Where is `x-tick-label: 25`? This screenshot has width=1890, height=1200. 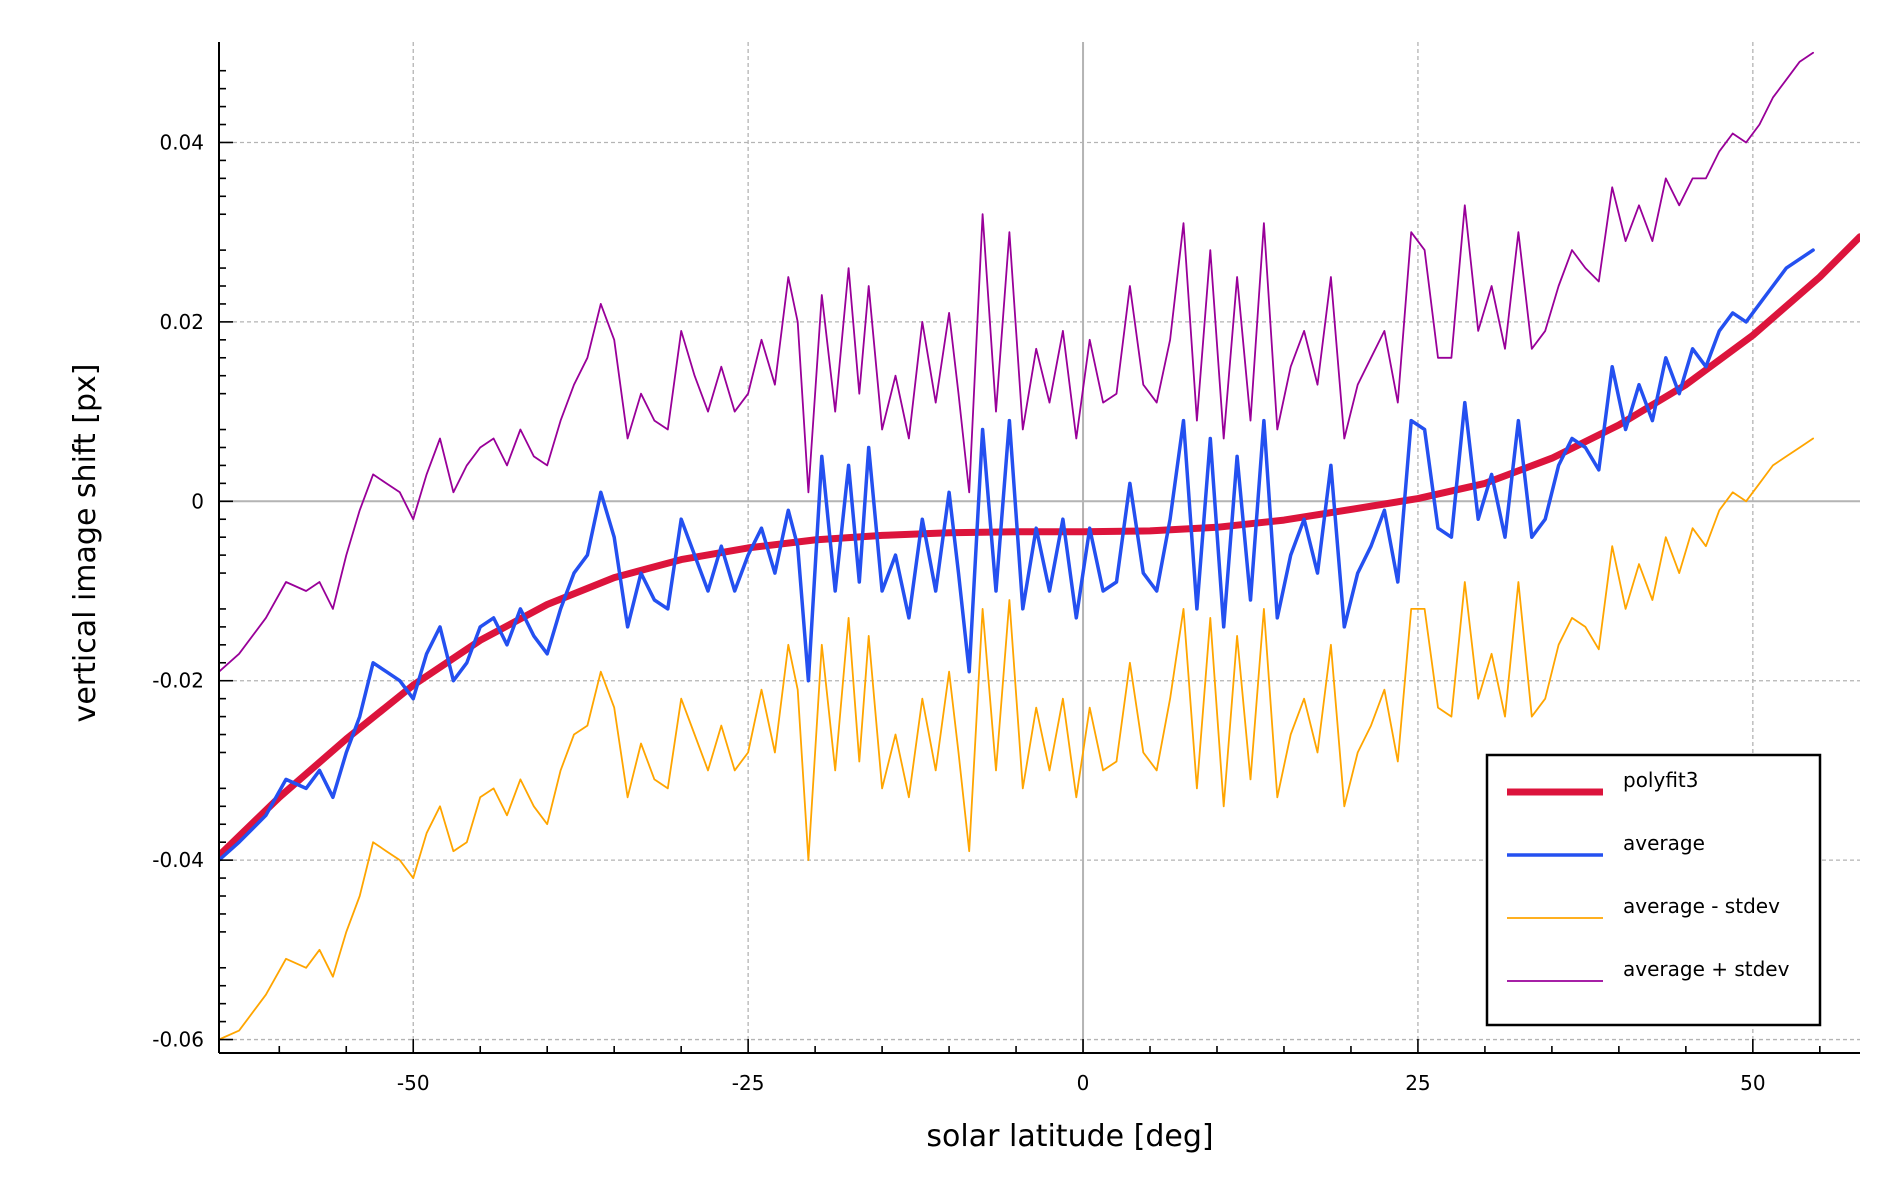 x-tick-label: 25 is located at coordinates (1417, 1083).